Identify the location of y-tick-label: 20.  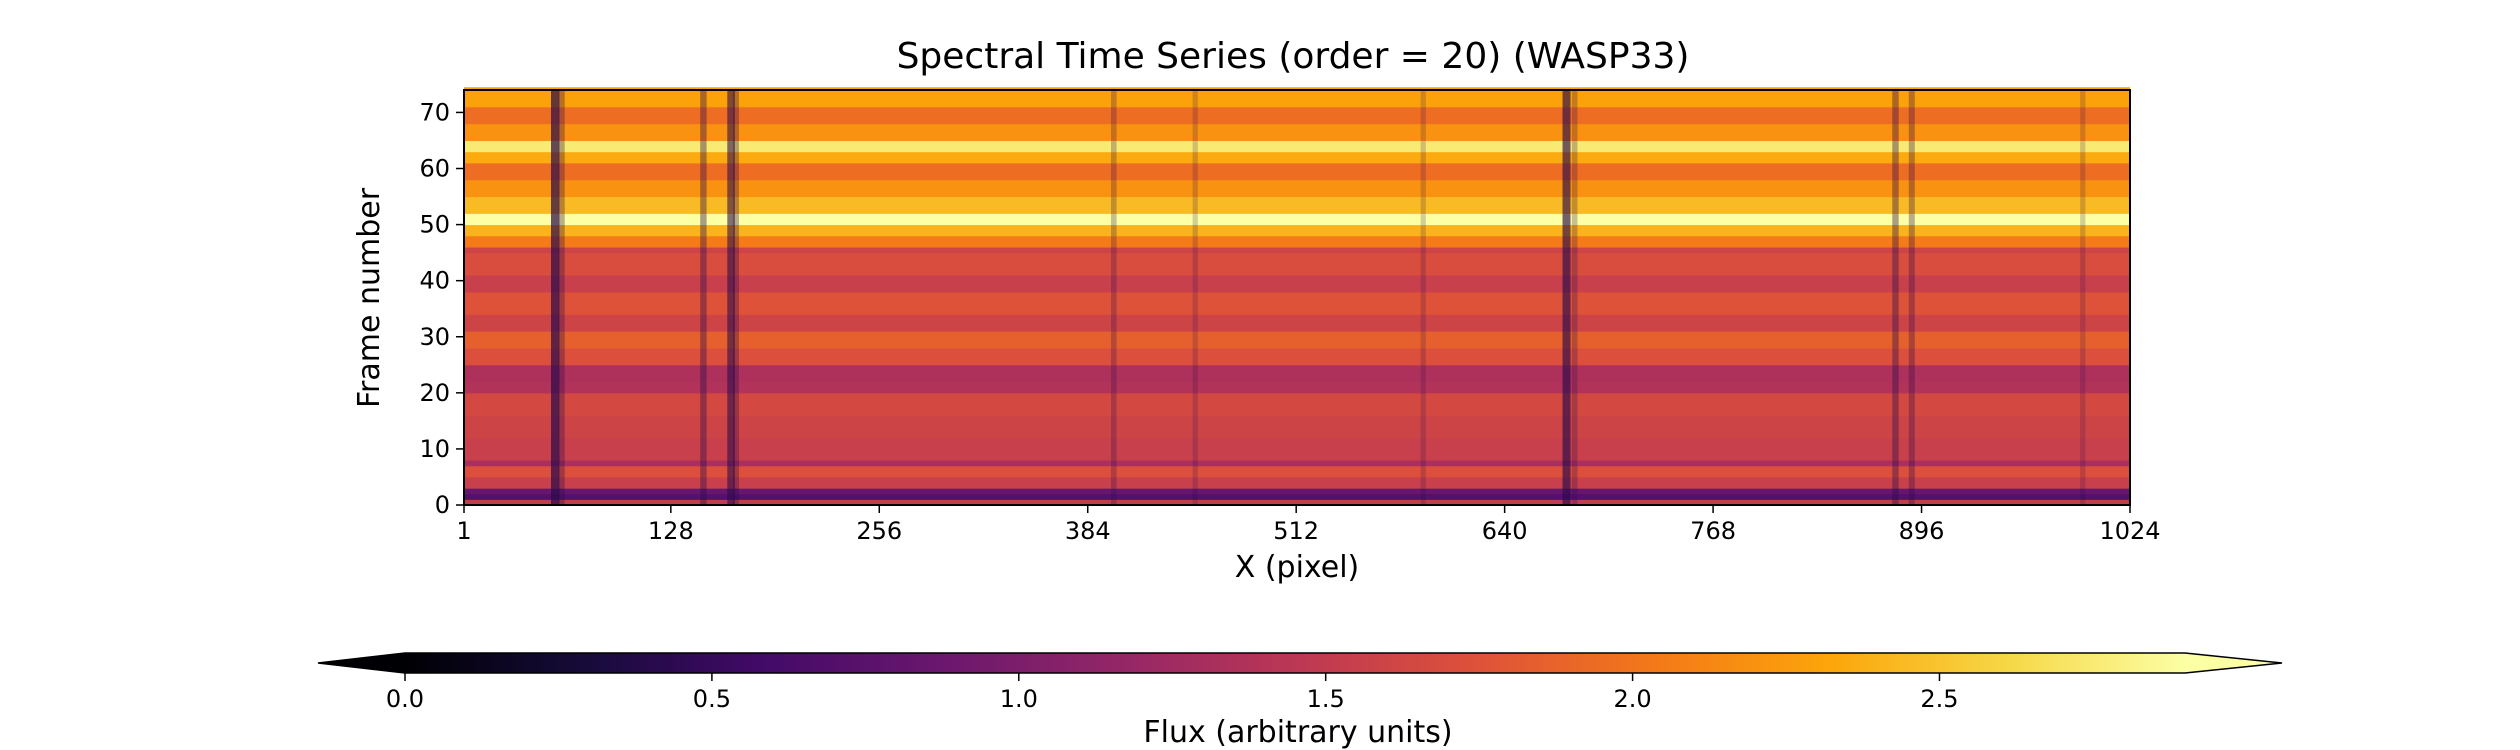
(434, 393).